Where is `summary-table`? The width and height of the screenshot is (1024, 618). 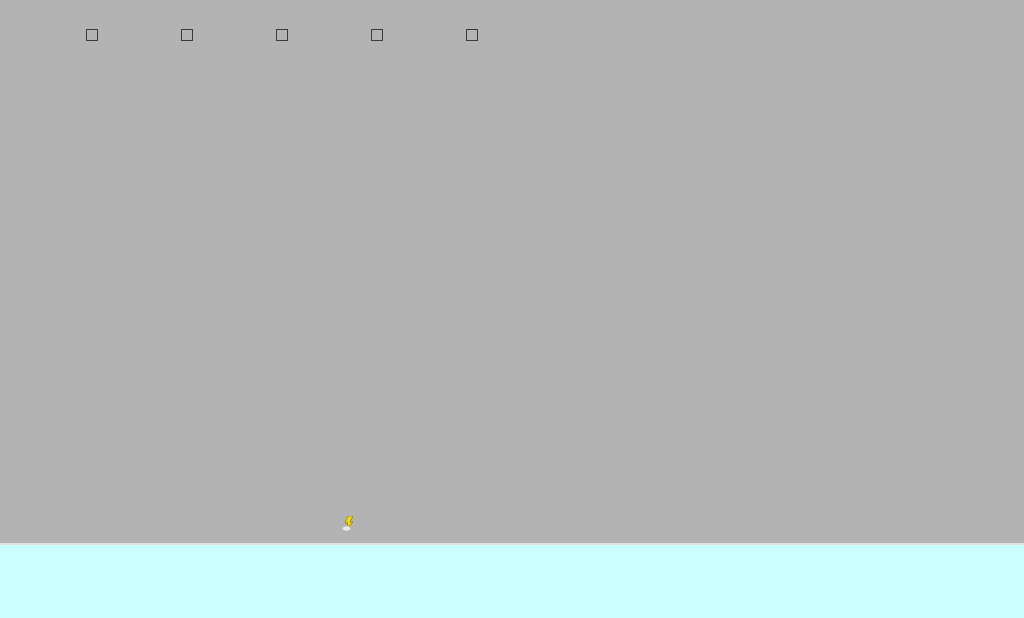
summary-table is located at coordinates (512, 580).